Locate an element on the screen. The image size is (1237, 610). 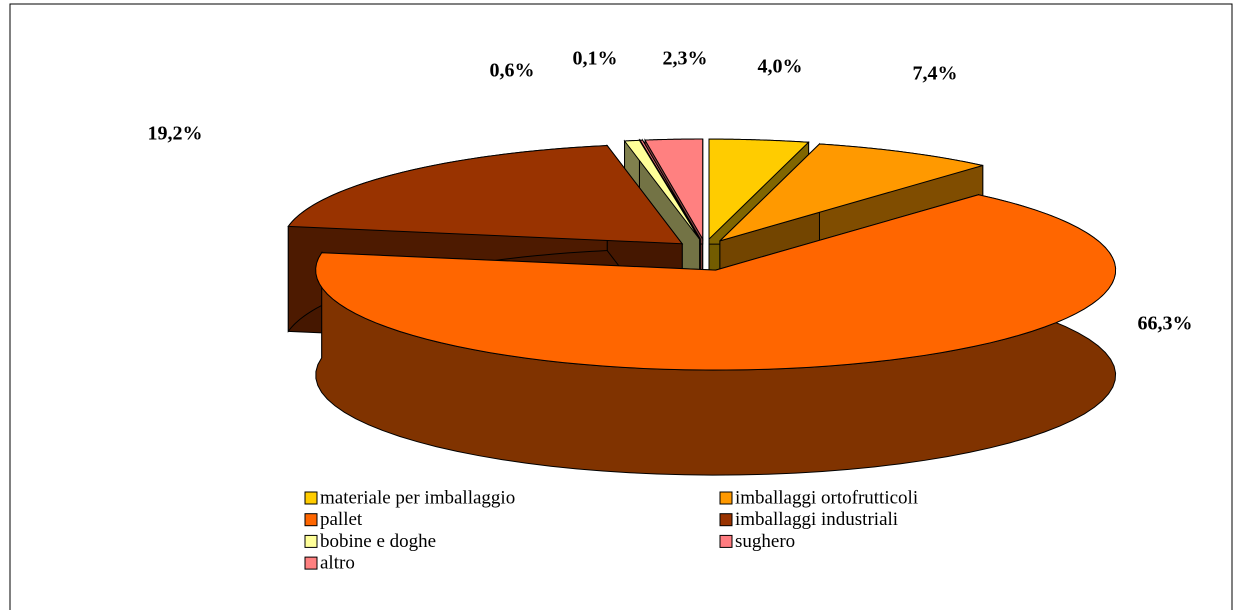
data-label: 2,3% is located at coordinates (685, 59).